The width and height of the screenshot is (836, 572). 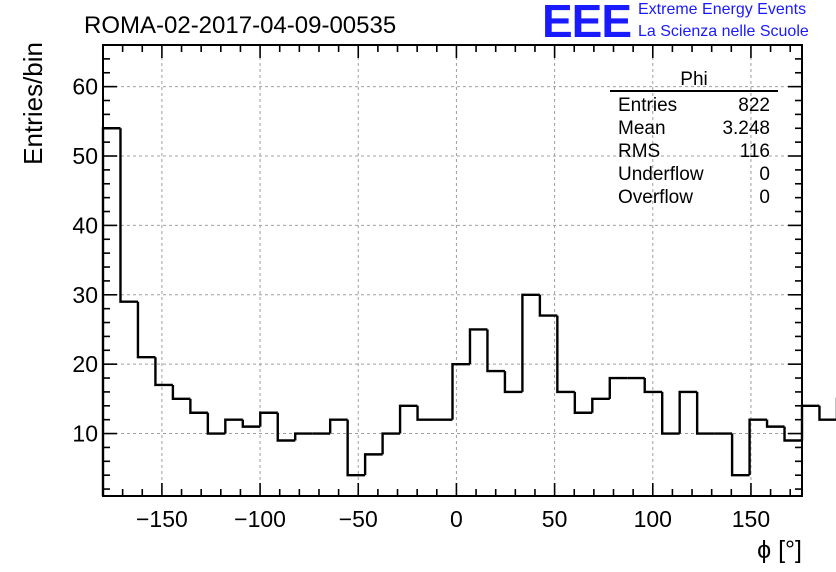 I want to click on stats-row-overflow: Overflow 0, so click(x=694, y=197).